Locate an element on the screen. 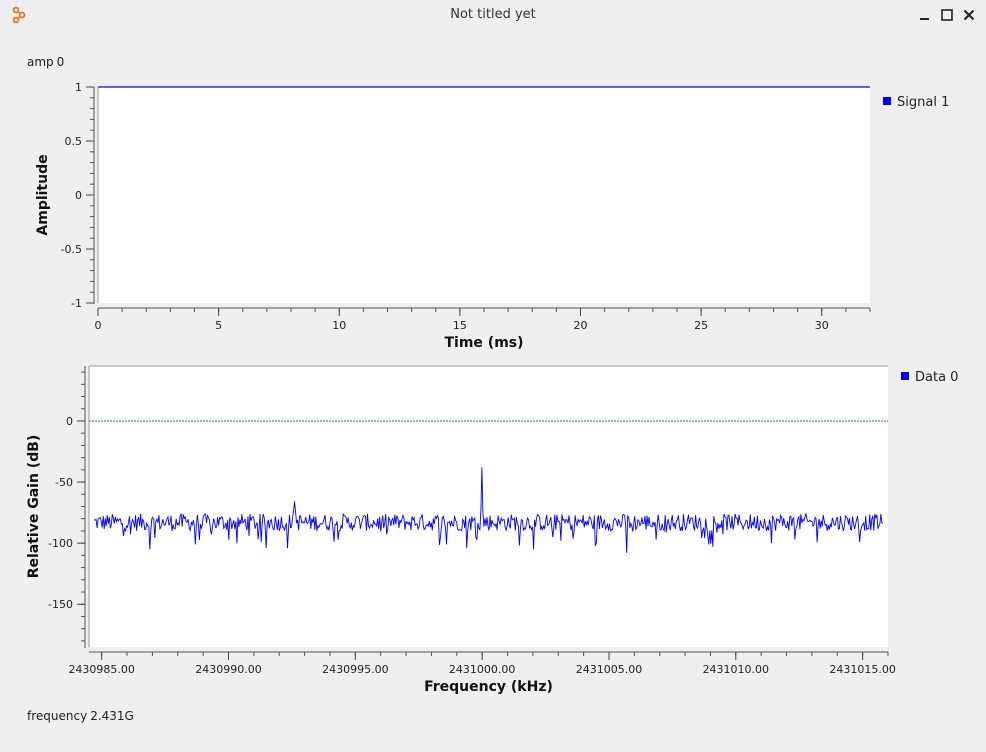  x-tick-label: 30 is located at coordinates (822, 325).